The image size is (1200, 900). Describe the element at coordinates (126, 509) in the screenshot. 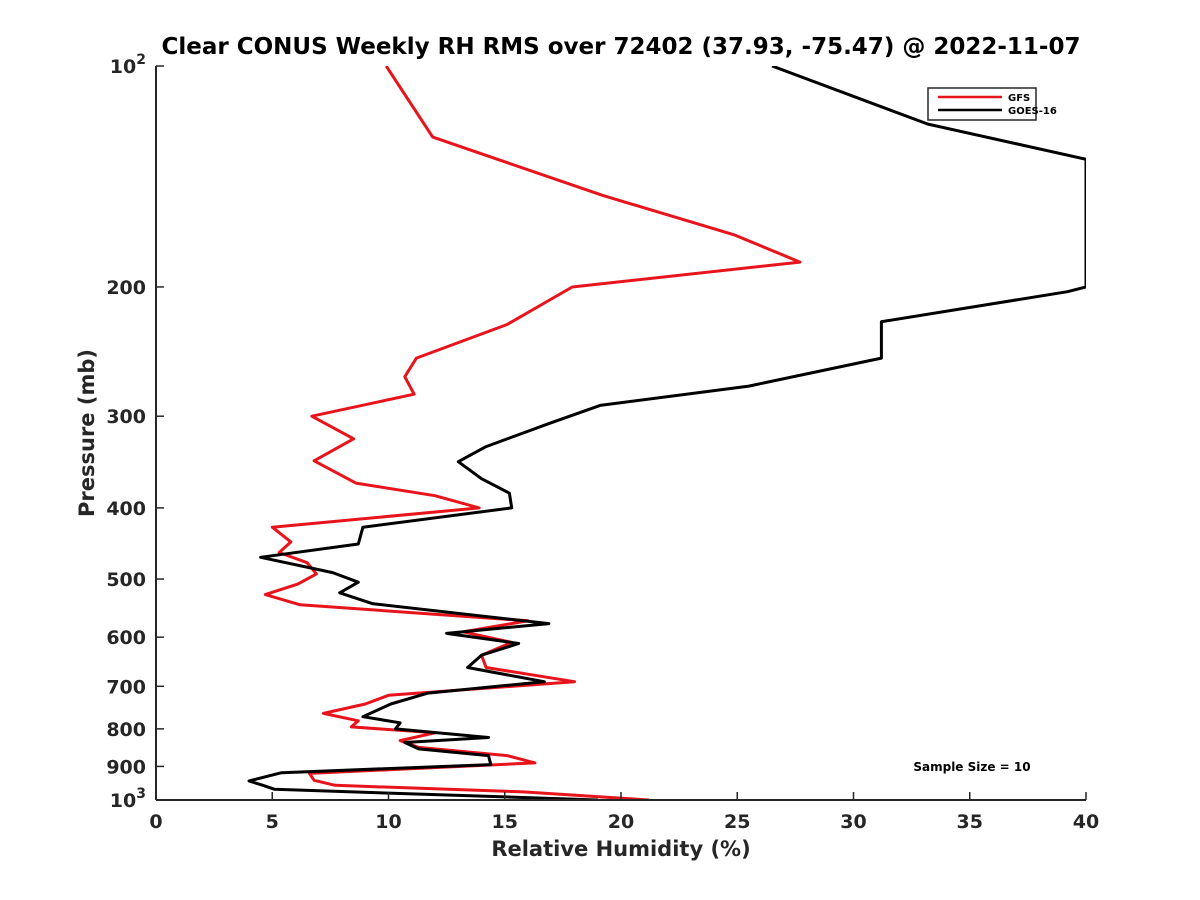

I see `y-tick-label: 400` at that location.